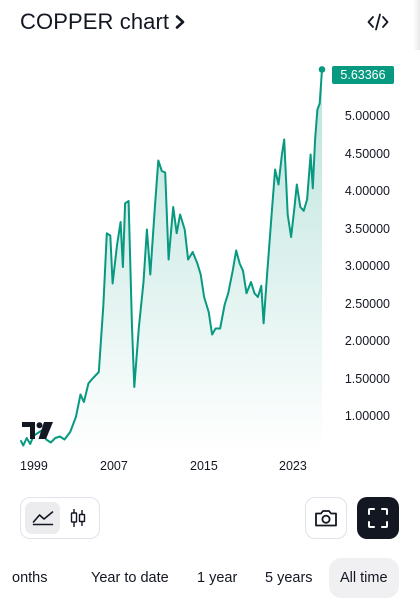 Image resolution: width=420 pixels, height=610 pixels. I want to click on tradingview-logo-icon, so click(38, 431).